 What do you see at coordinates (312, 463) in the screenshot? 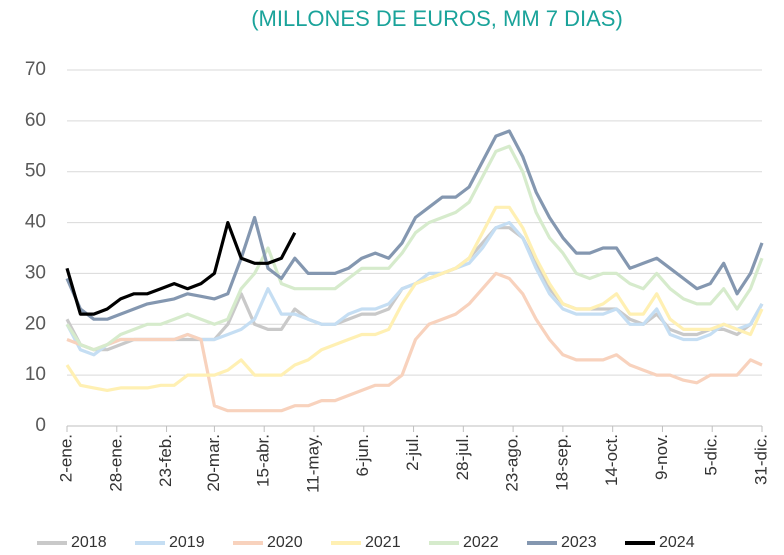
I see `x-tick-label: 11-may.` at bounding box center [312, 463].